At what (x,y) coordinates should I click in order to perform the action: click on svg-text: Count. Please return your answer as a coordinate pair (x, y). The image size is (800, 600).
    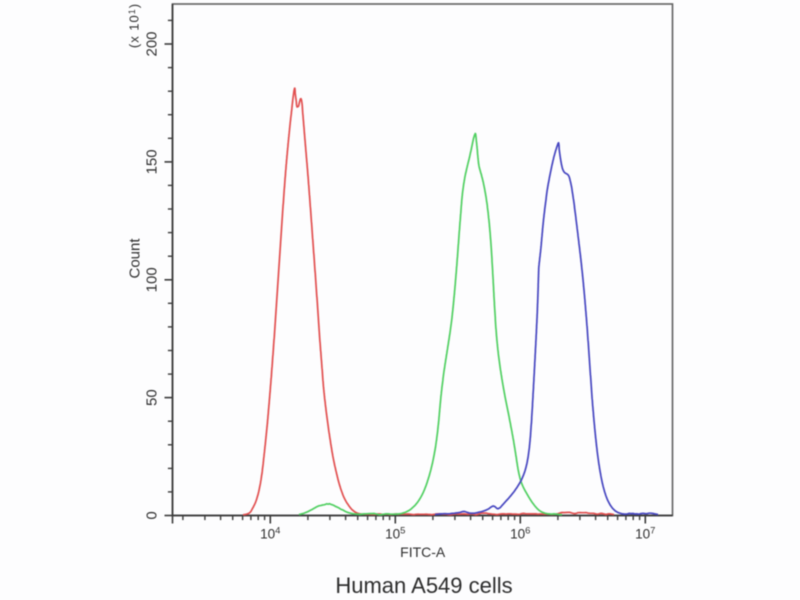
    Looking at the image, I should click on (135, 258).